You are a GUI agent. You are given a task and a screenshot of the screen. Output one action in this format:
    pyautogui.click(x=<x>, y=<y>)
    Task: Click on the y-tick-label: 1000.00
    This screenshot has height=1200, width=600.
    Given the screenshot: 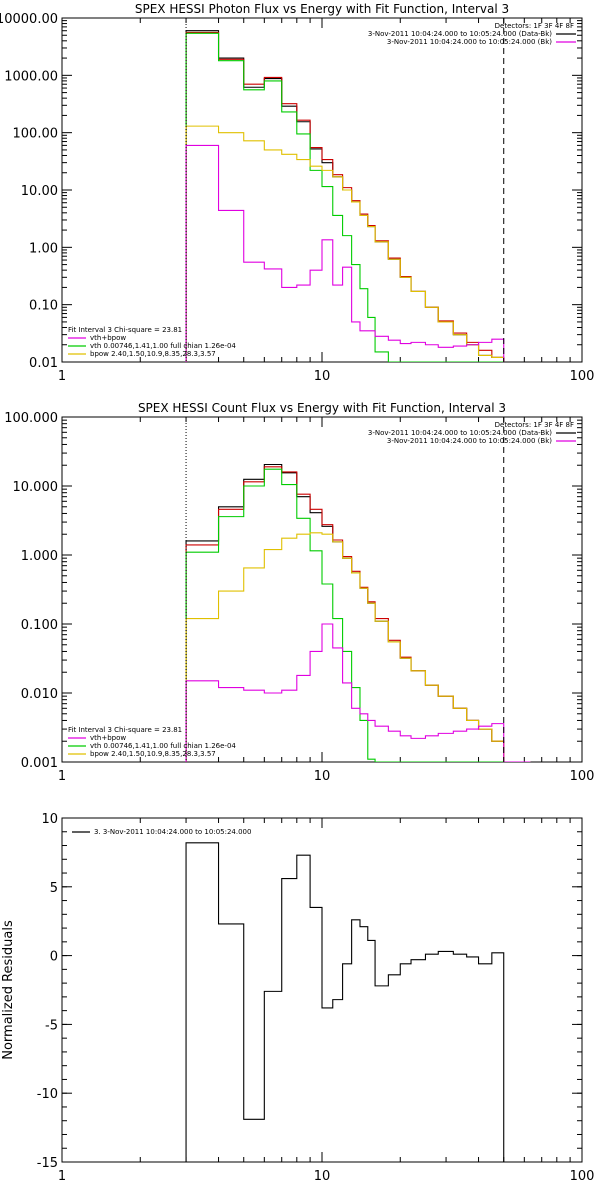 What is the action you would take?
    pyautogui.click(x=31, y=76)
    